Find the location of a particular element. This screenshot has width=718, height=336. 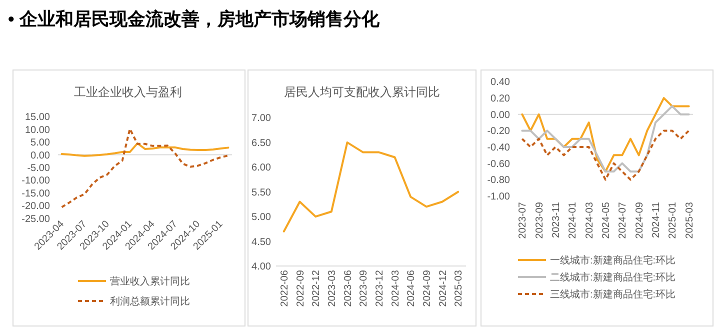

x-tick-label: 2023-03 is located at coordinates (332, 288).